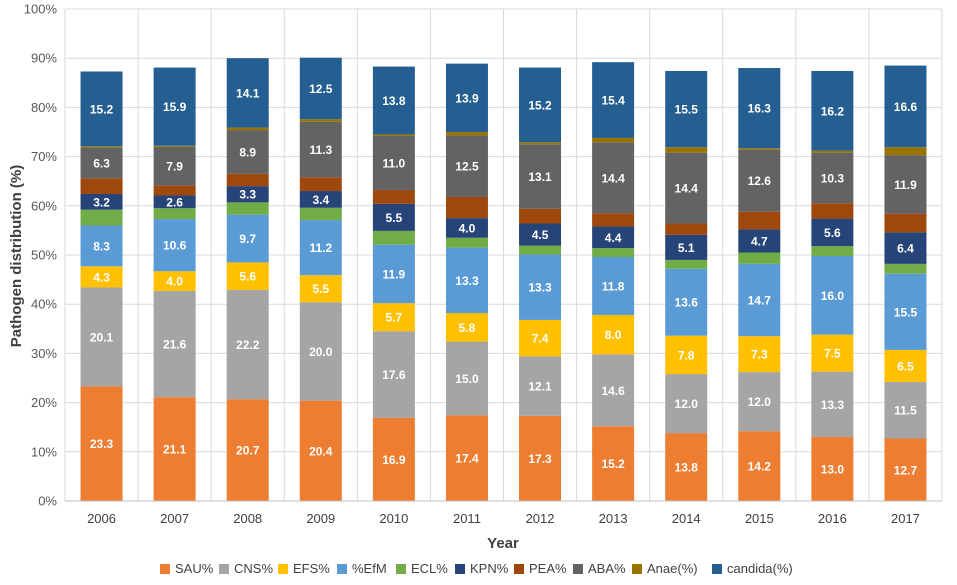 This screenshot has height=585, width=957. I want to click on data-label: 5.1, so click(686, 248).